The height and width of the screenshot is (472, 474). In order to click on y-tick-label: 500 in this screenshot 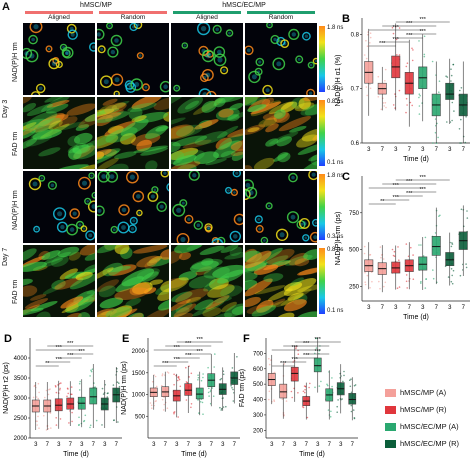, I will do `click(140, 417)`.